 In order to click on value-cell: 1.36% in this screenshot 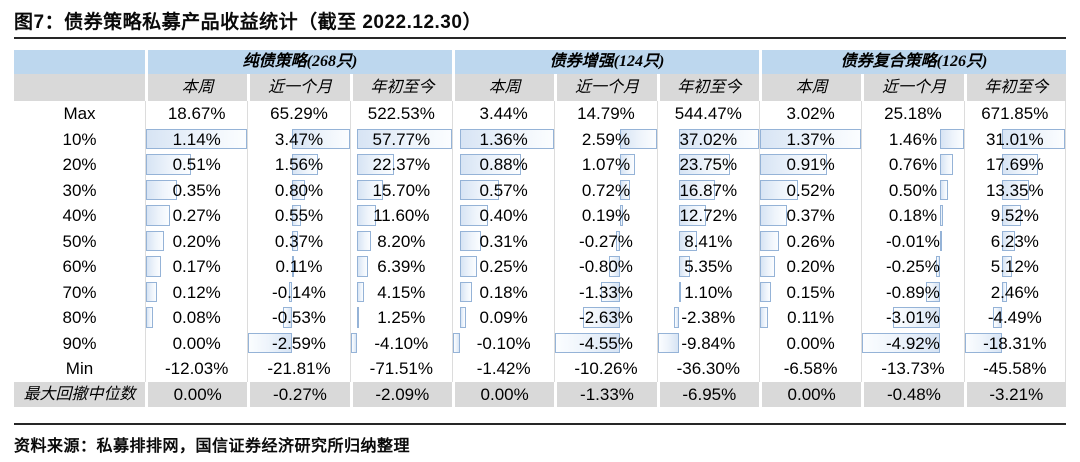, I will do `click(503, 139)`.